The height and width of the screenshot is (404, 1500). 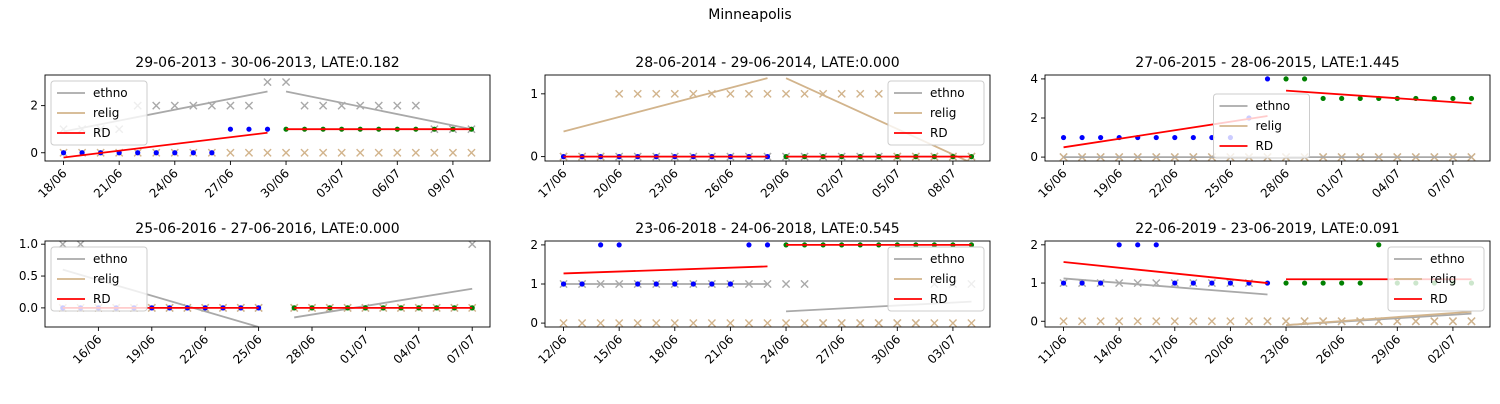 I want to click on y-tick-label: 0.5, so click(x=28, y=276).